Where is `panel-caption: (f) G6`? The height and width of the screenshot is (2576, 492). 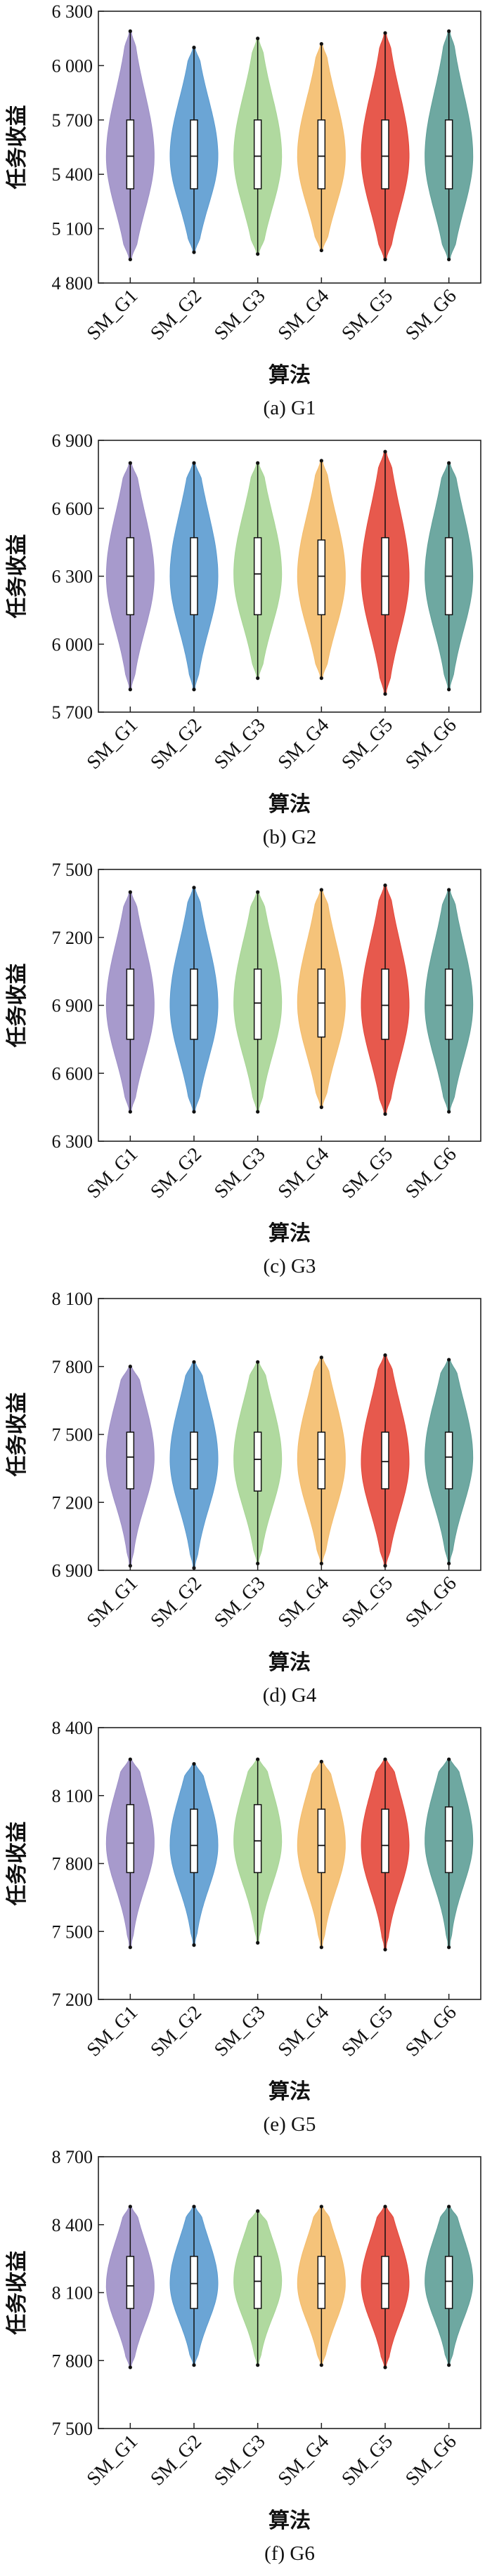
panel-caption: (f) G6 is located at coordinates (289, 2553).